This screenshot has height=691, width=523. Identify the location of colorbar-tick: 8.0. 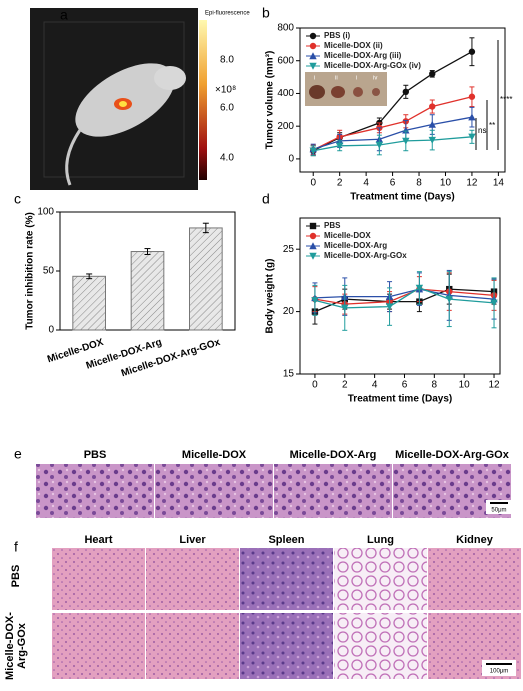
(227, 60).